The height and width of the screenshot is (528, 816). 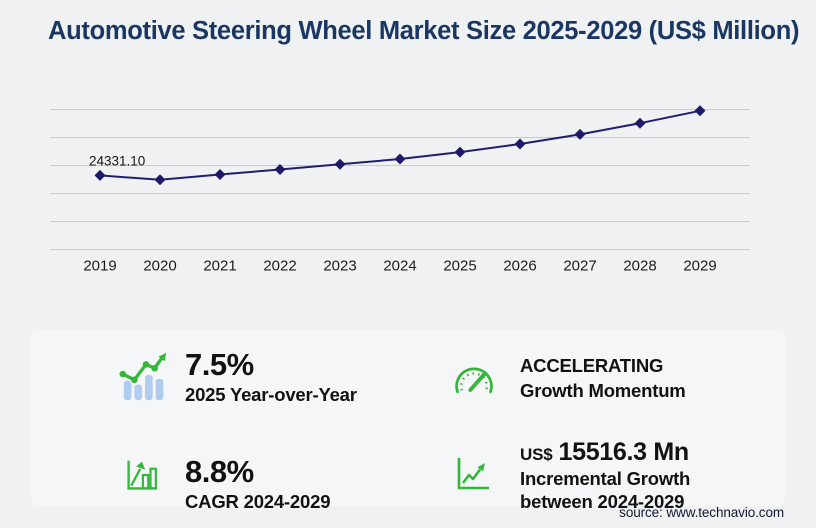 What do you see at coordinates (701, 512) in the screenshot?
I see `source-credit: source: www.technavio.com` at bounding box center [701, 512].